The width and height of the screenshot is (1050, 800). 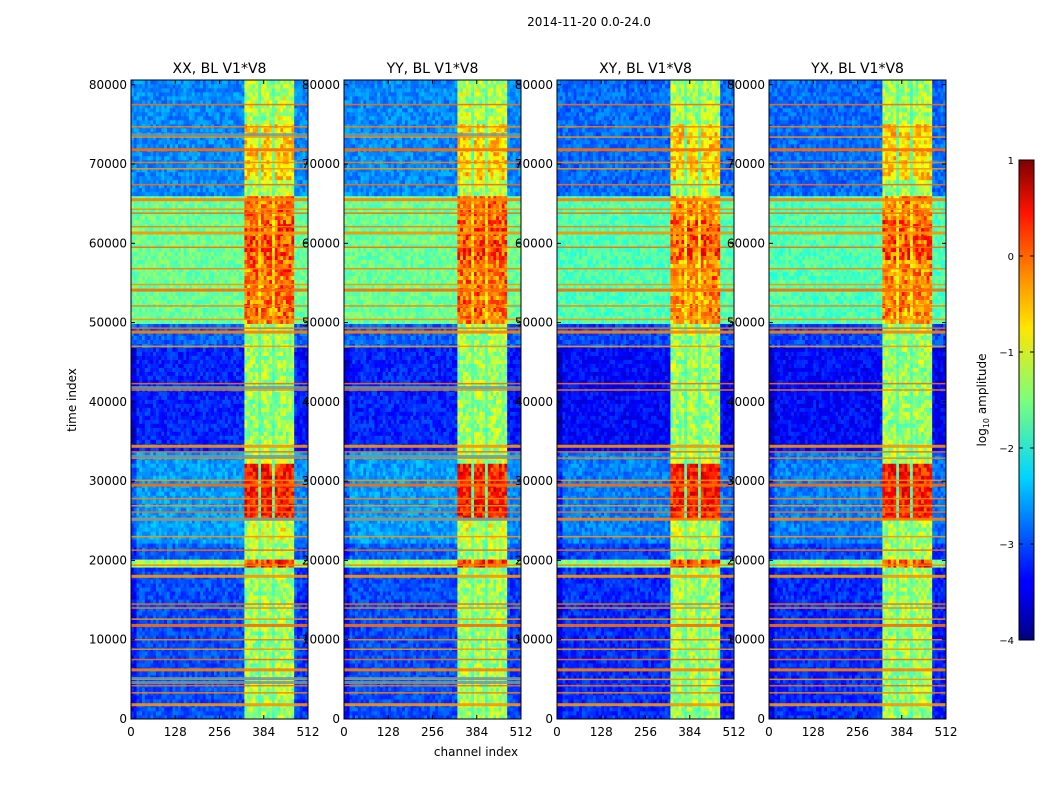 What do you see at coordinates (72, 400) in the screenshot?
I see `y-axis-label: time index` at bounding box center [72, 400].